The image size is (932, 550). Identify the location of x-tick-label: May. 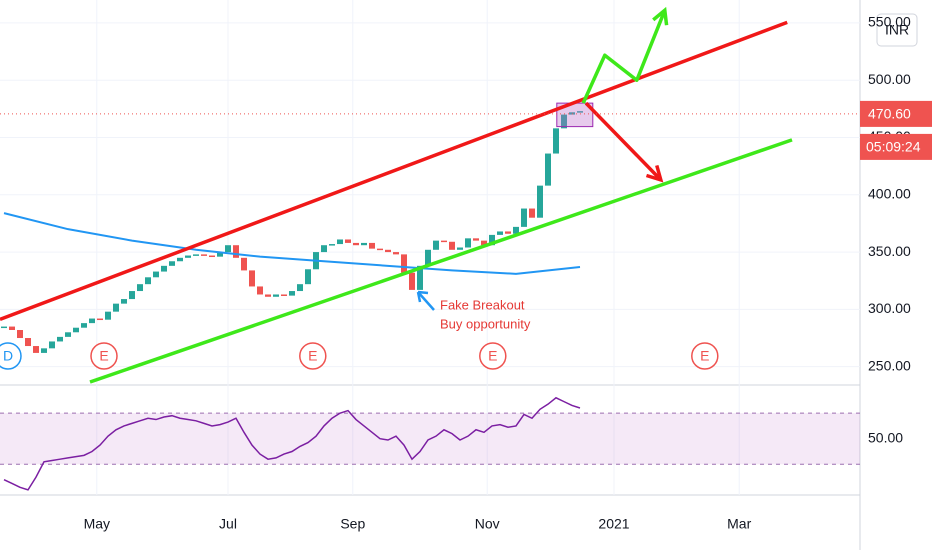
(97, 524).